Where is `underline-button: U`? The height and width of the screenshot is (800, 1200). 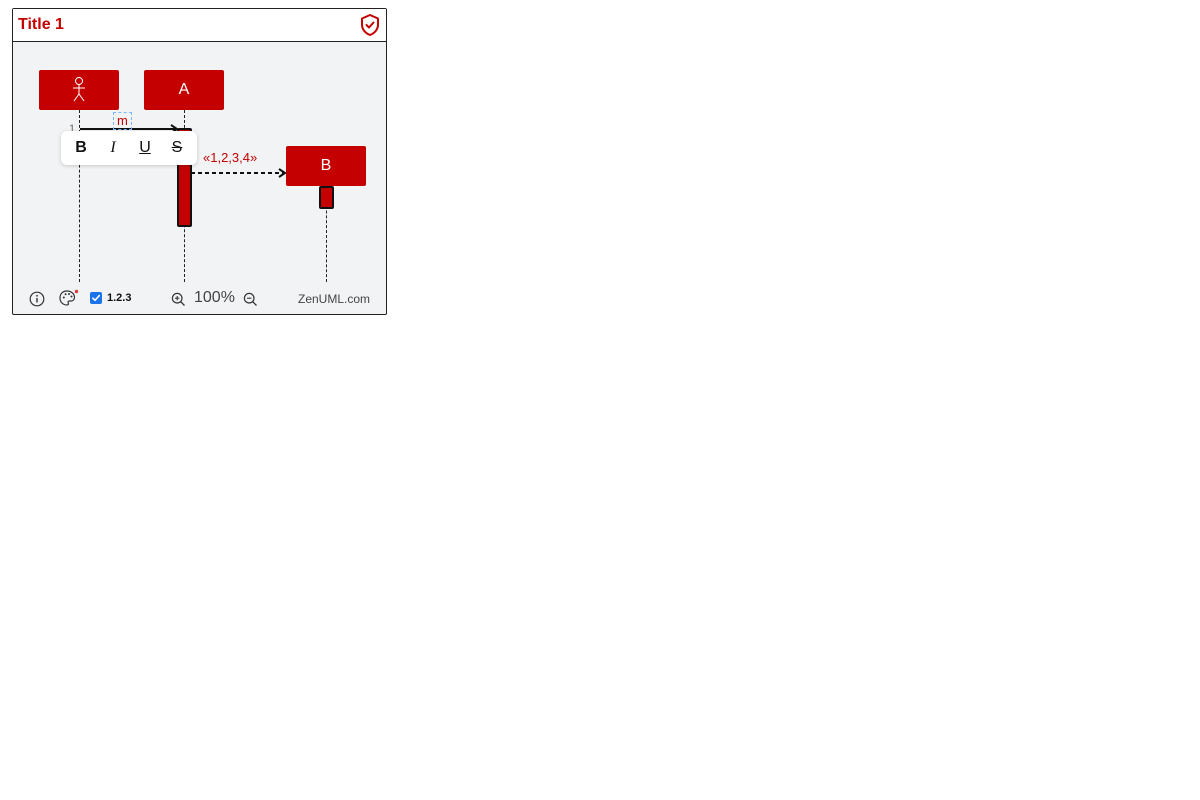 underline-button: U is located at coordinates (145, 147).